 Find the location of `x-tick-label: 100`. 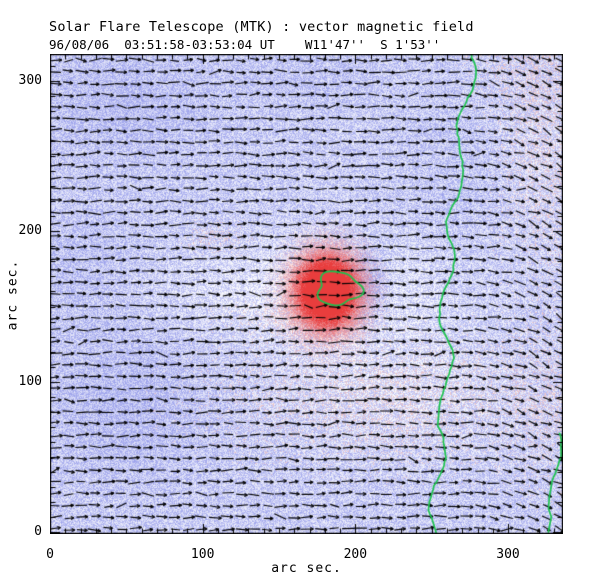

x-tick-label: 100 is located at coordinates (202, 554).